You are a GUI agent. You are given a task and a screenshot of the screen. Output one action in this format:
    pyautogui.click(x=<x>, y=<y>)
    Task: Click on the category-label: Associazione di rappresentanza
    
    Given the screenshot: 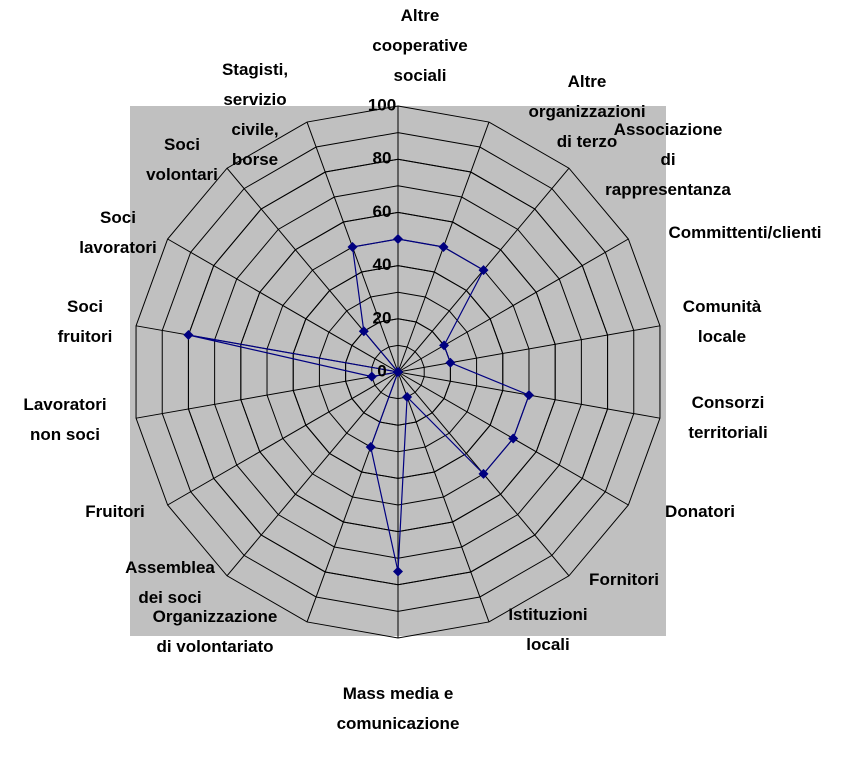 What is the action you would take?
    pyautogui.click(x=668, y=159)
    